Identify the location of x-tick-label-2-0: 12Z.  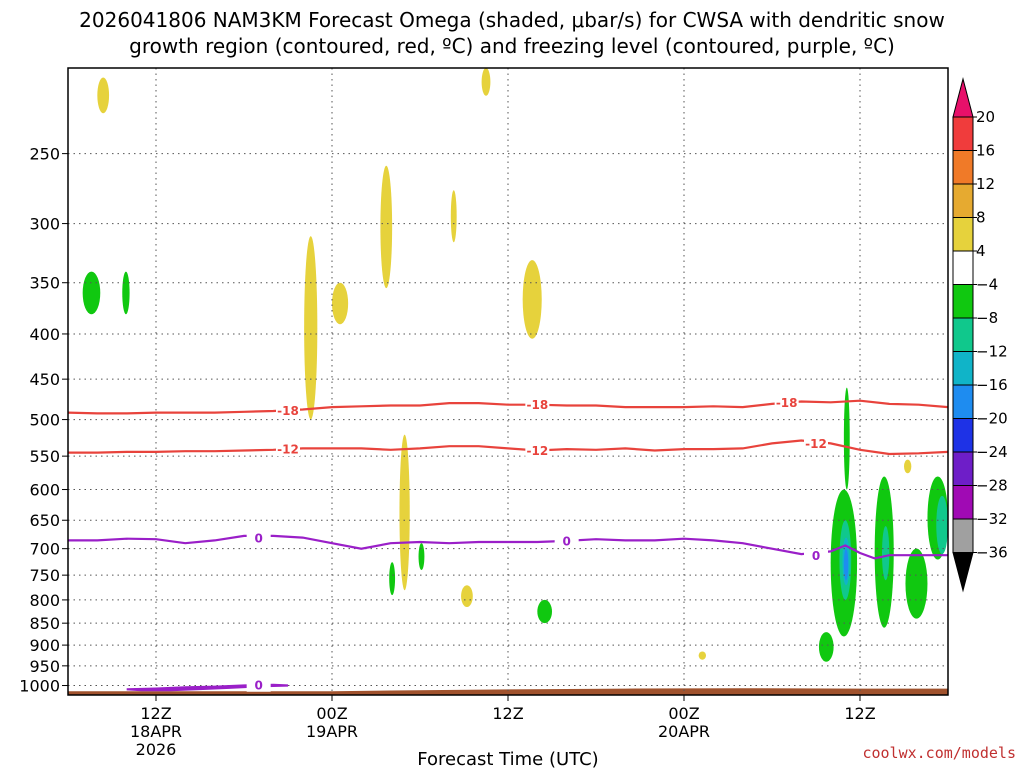
(507, 713).